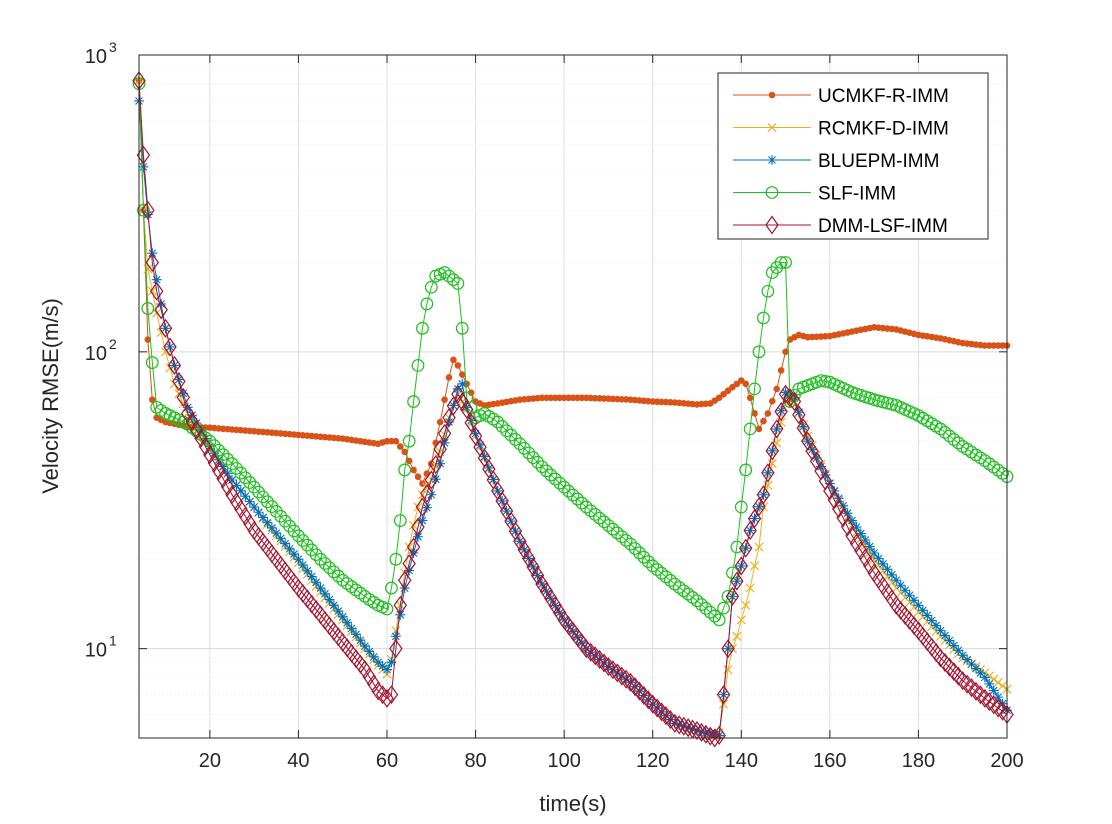 This screenshot has width=1112, height=824. What do you see at coordinates (772, 225) in the screenshot?
I see `legend-marker` at bounding box center [772, 225].